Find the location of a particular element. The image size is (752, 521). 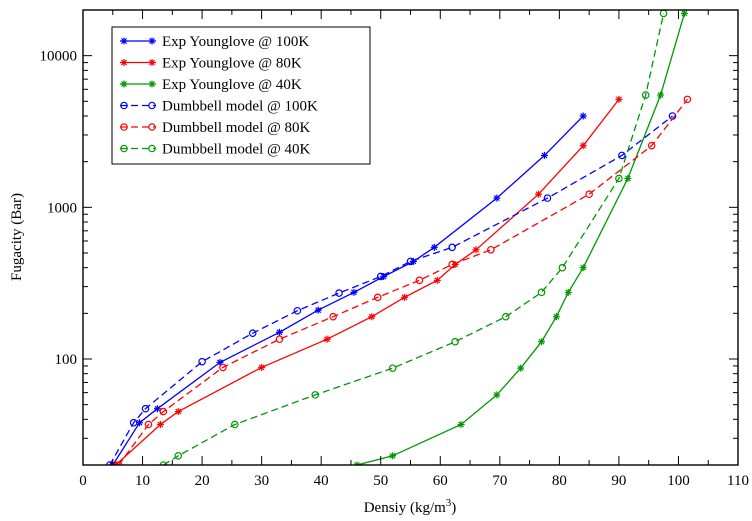

x-tick-label: 30 is located at coordinates (261, 481).